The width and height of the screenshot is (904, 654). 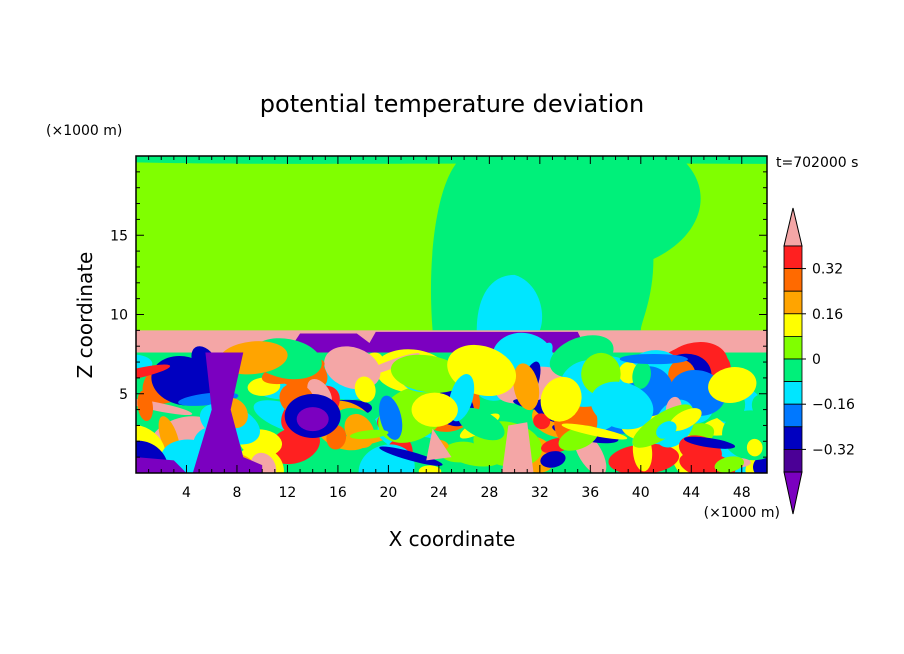 I want to click on colorbar-bottom-arrow, so click(x=793, y=493).